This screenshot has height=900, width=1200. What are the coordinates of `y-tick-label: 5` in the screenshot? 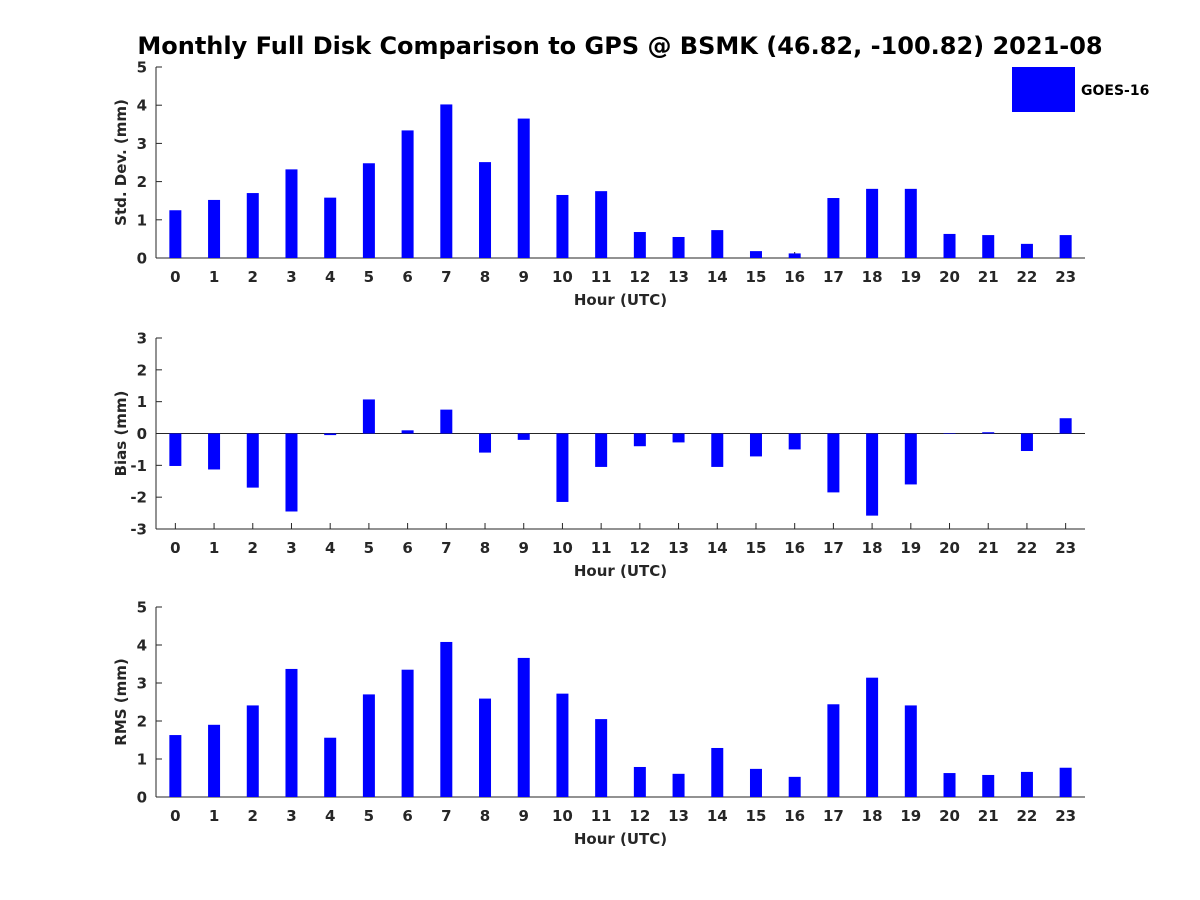 It's located at (142, 608).